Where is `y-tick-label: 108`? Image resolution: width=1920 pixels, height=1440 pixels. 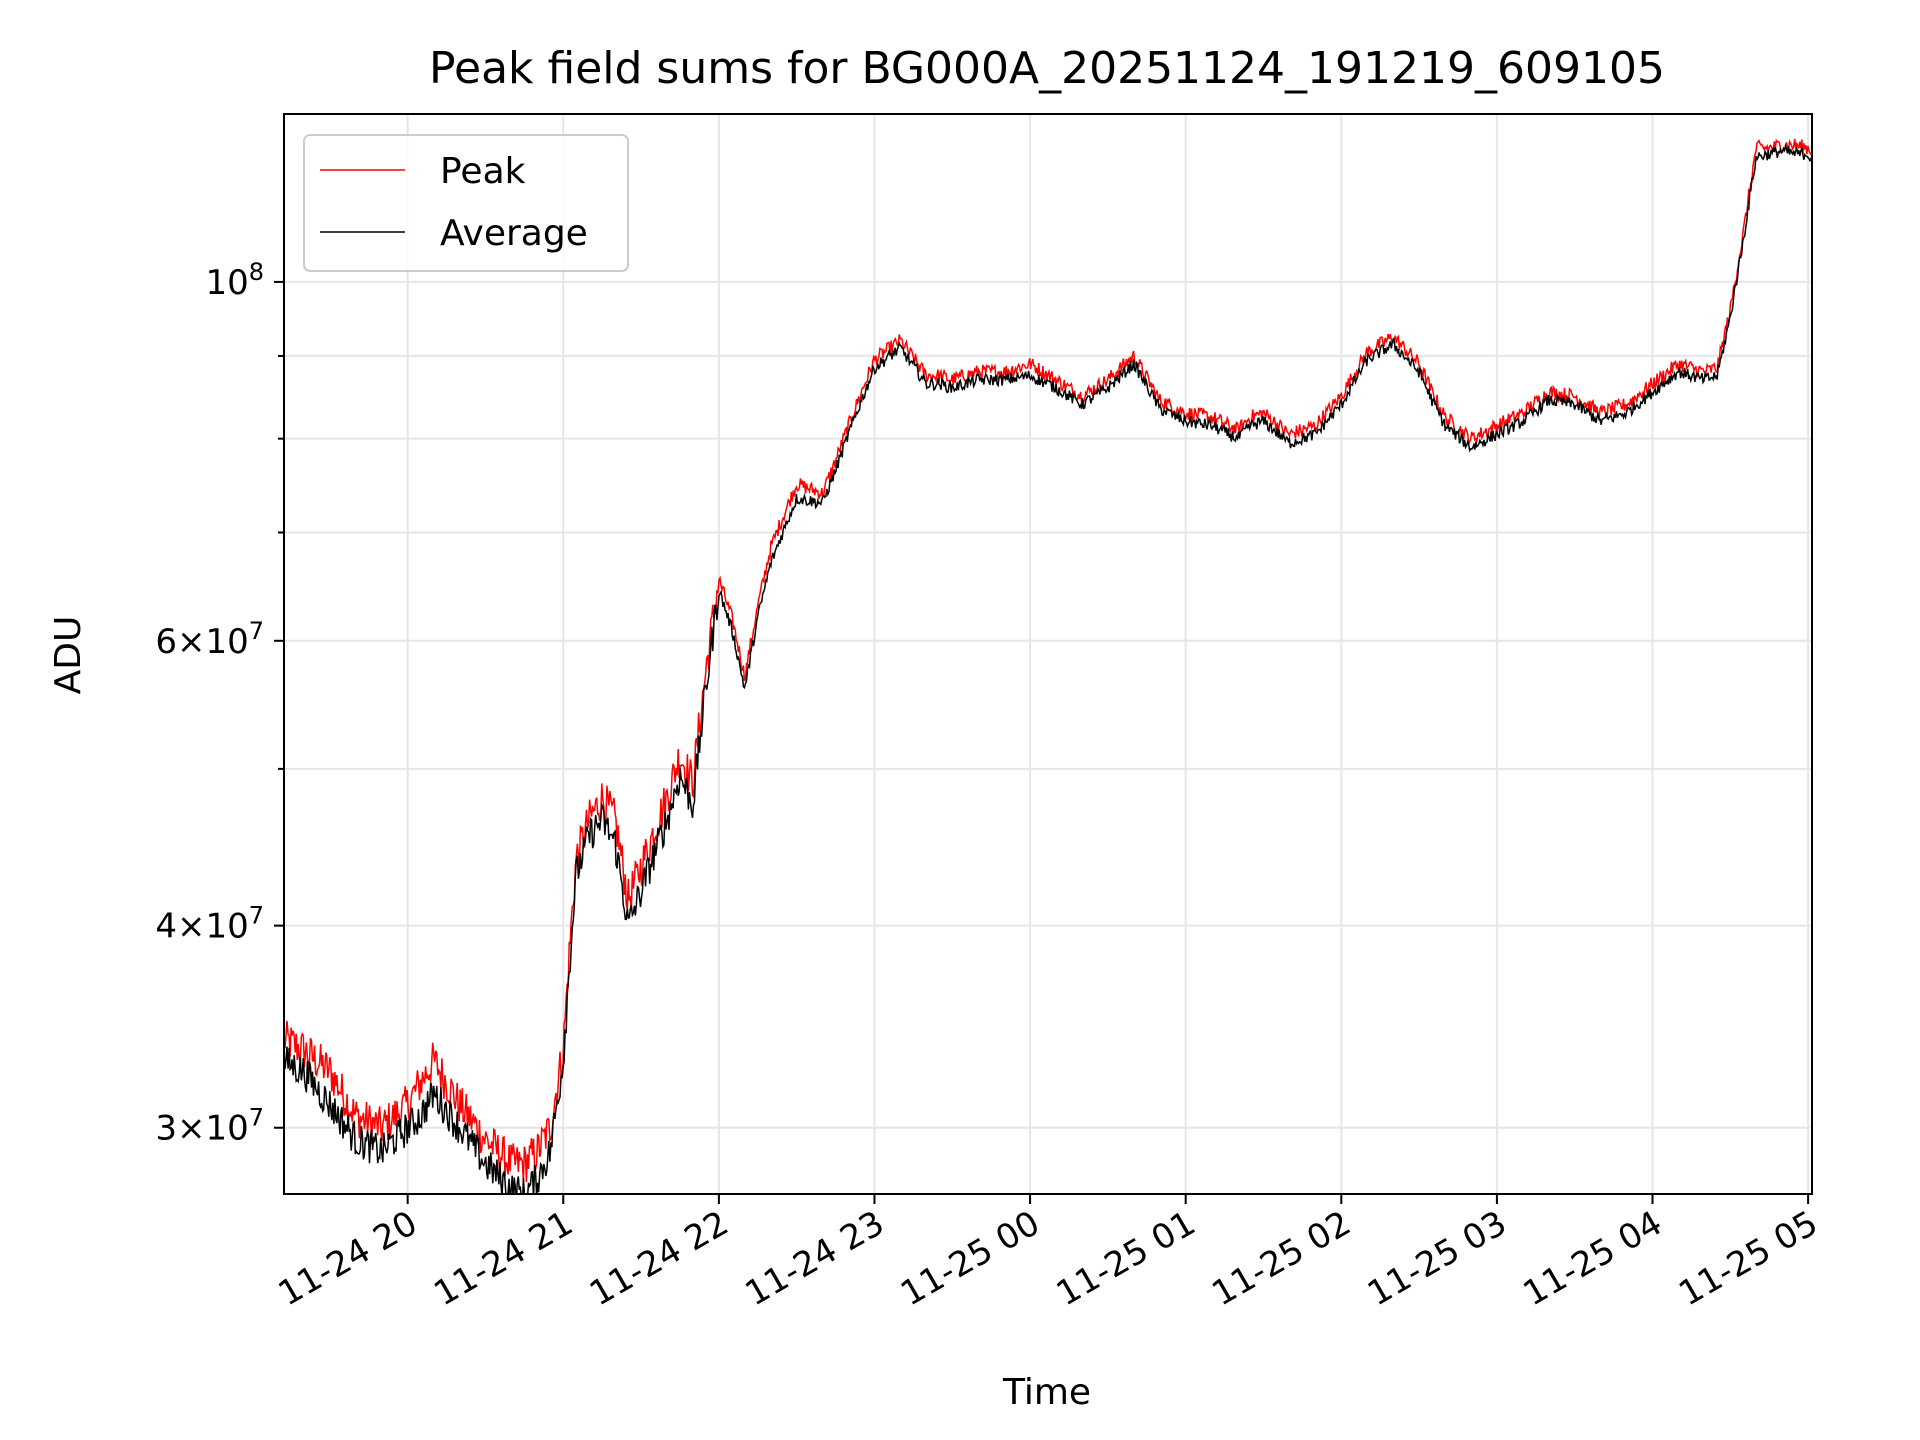 y-tick-label: 108 is located at coordinates (234, 280).